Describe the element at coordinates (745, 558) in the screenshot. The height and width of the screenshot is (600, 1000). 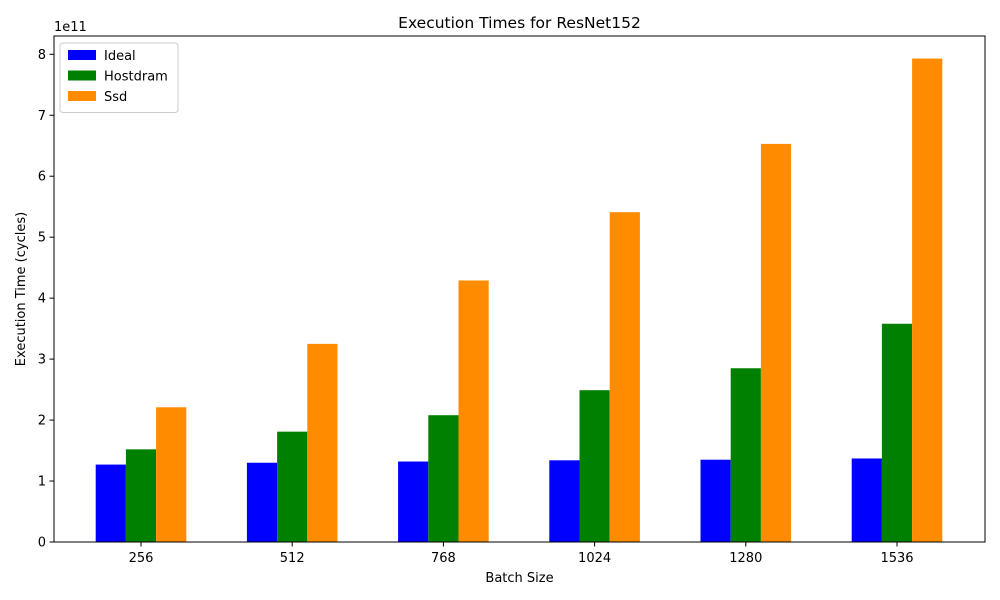
I see `x-tick-label: 1280` at that location.